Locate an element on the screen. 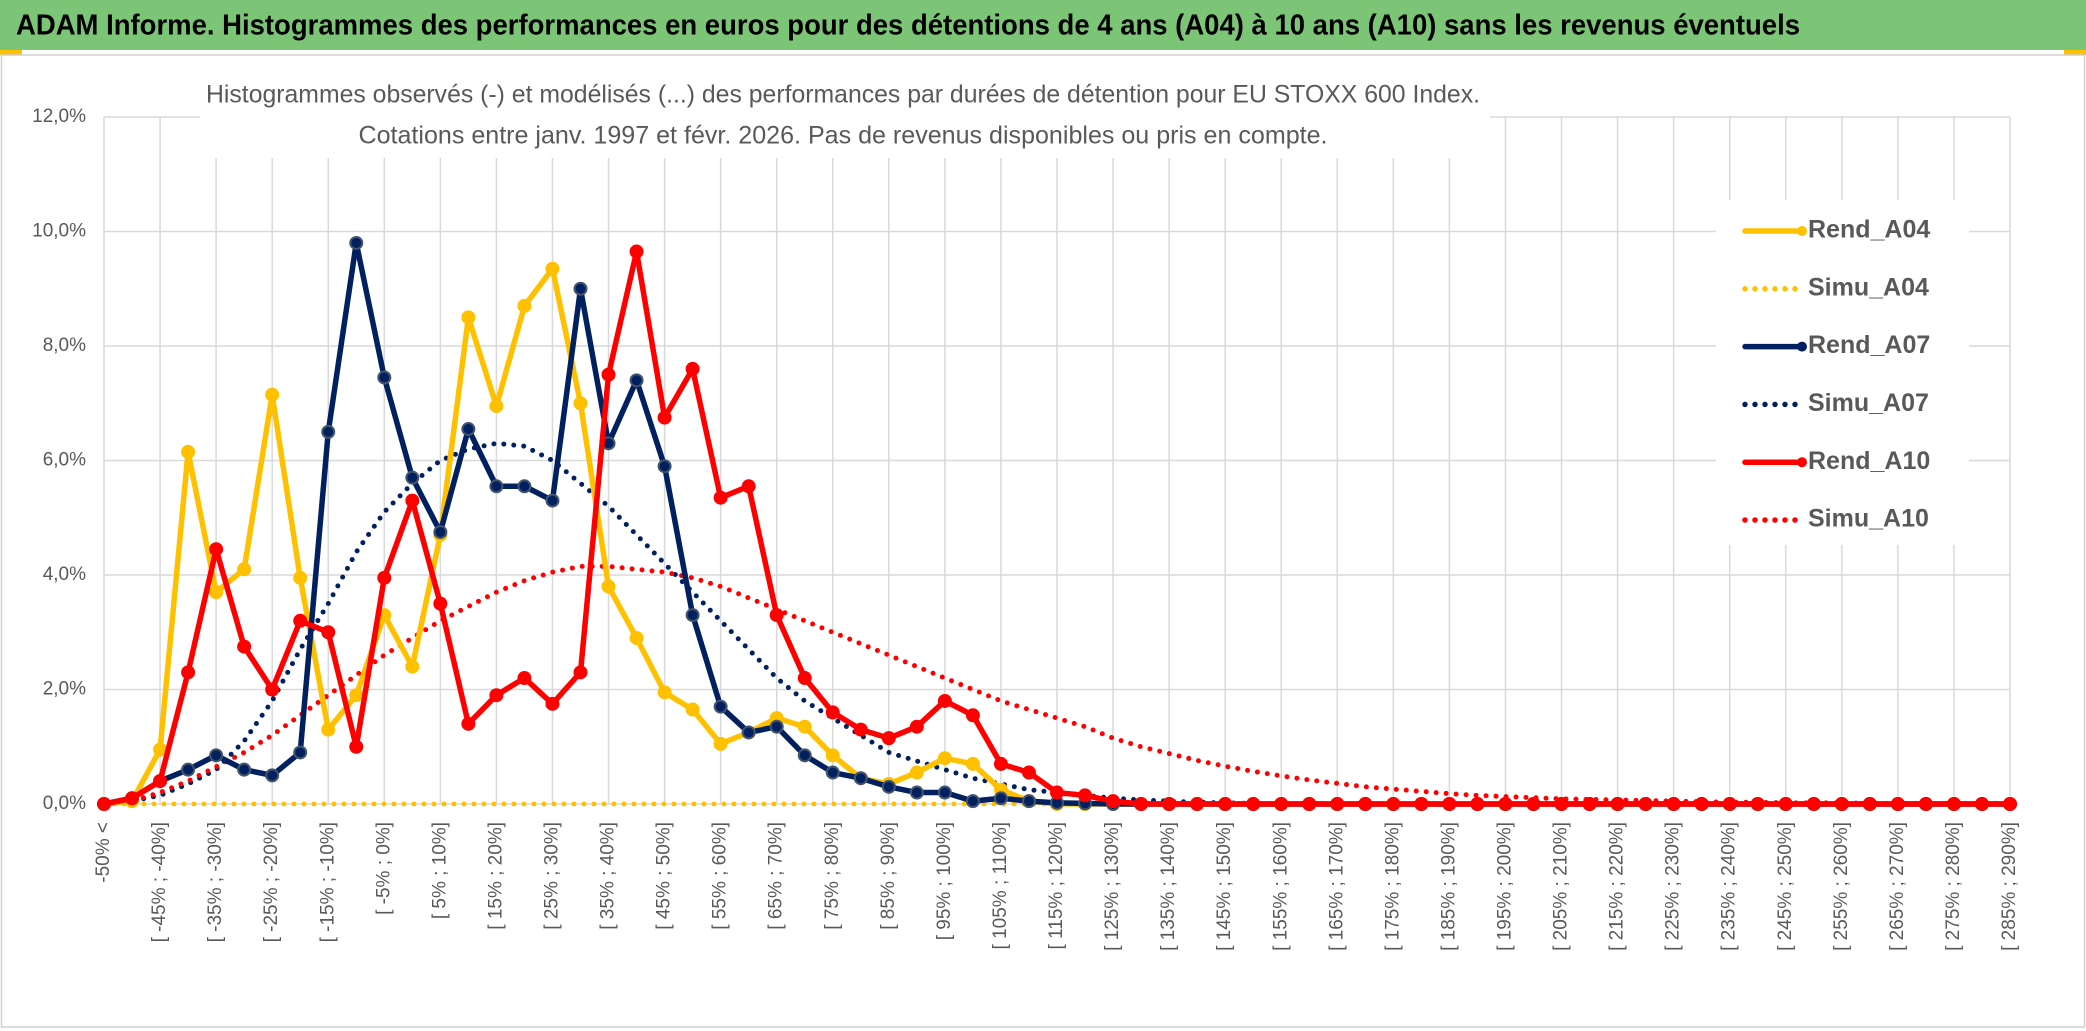 The image size is (2086, 1031). y-tick-label: 2,0% is located at coordinates (64, 689).